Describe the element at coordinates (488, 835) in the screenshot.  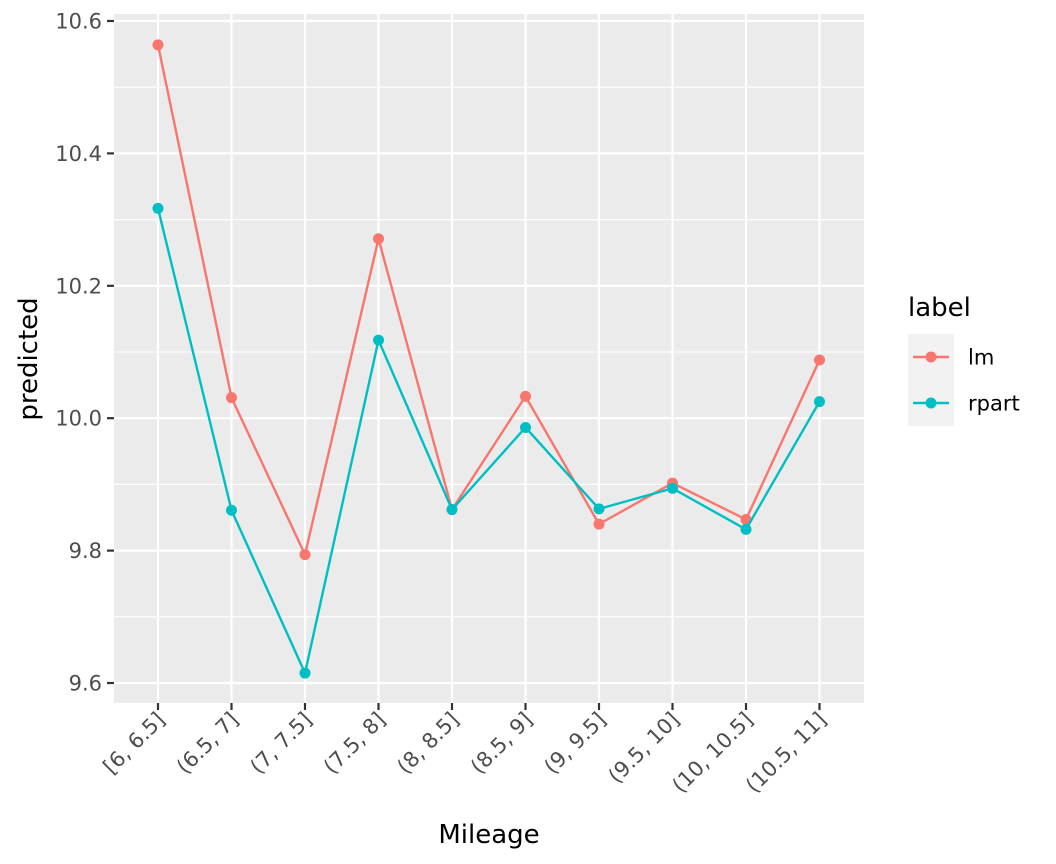
I see `x-axis-title: Mileage` at that location.